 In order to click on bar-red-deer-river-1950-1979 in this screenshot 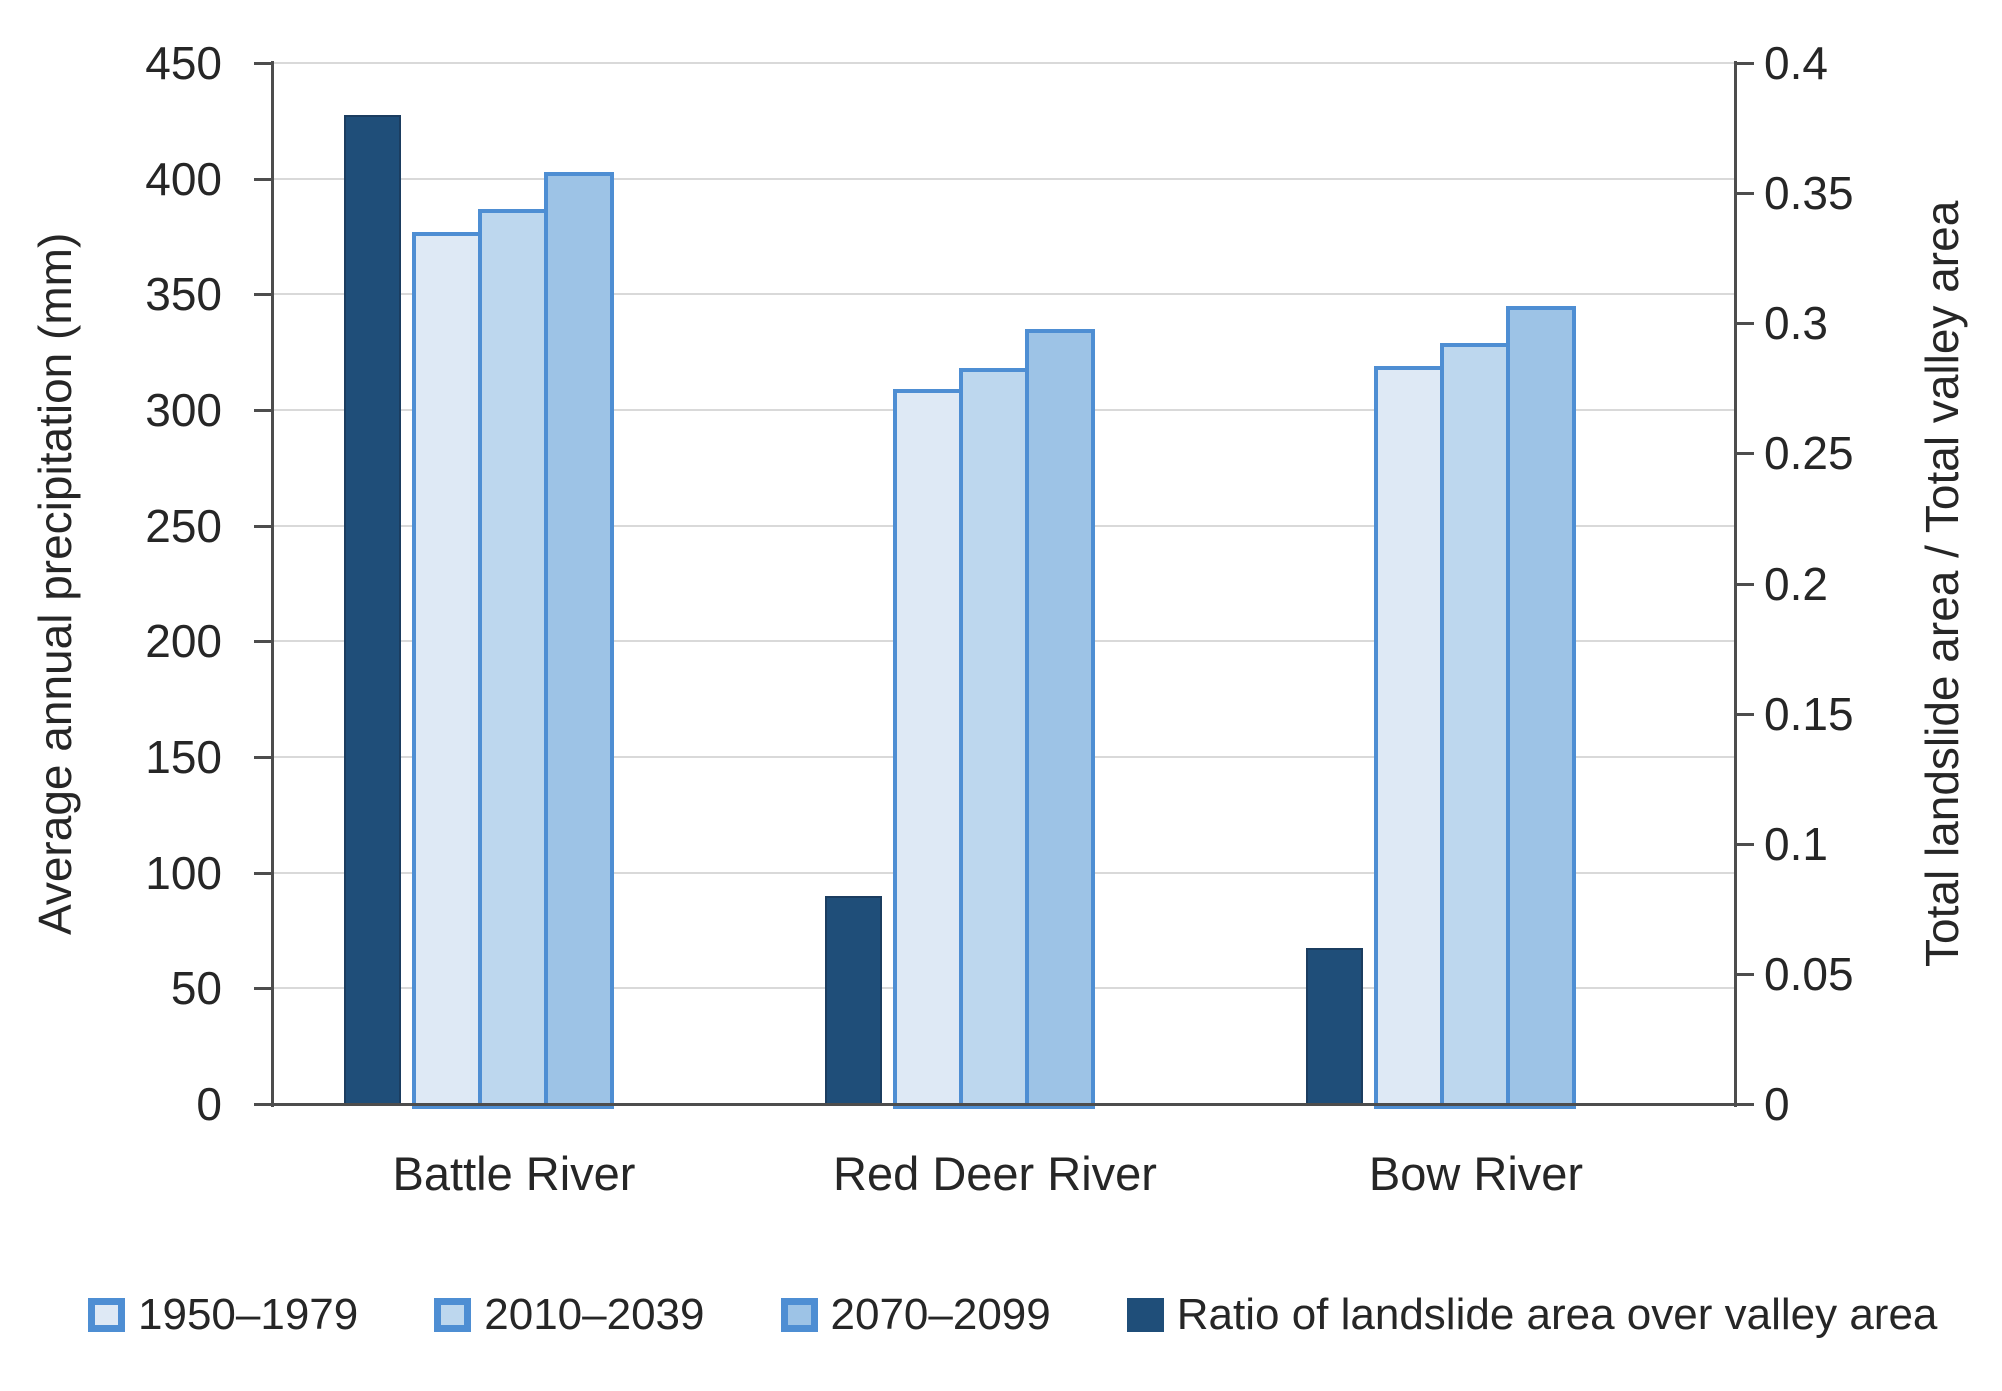, I will do `click(928, 749)`.